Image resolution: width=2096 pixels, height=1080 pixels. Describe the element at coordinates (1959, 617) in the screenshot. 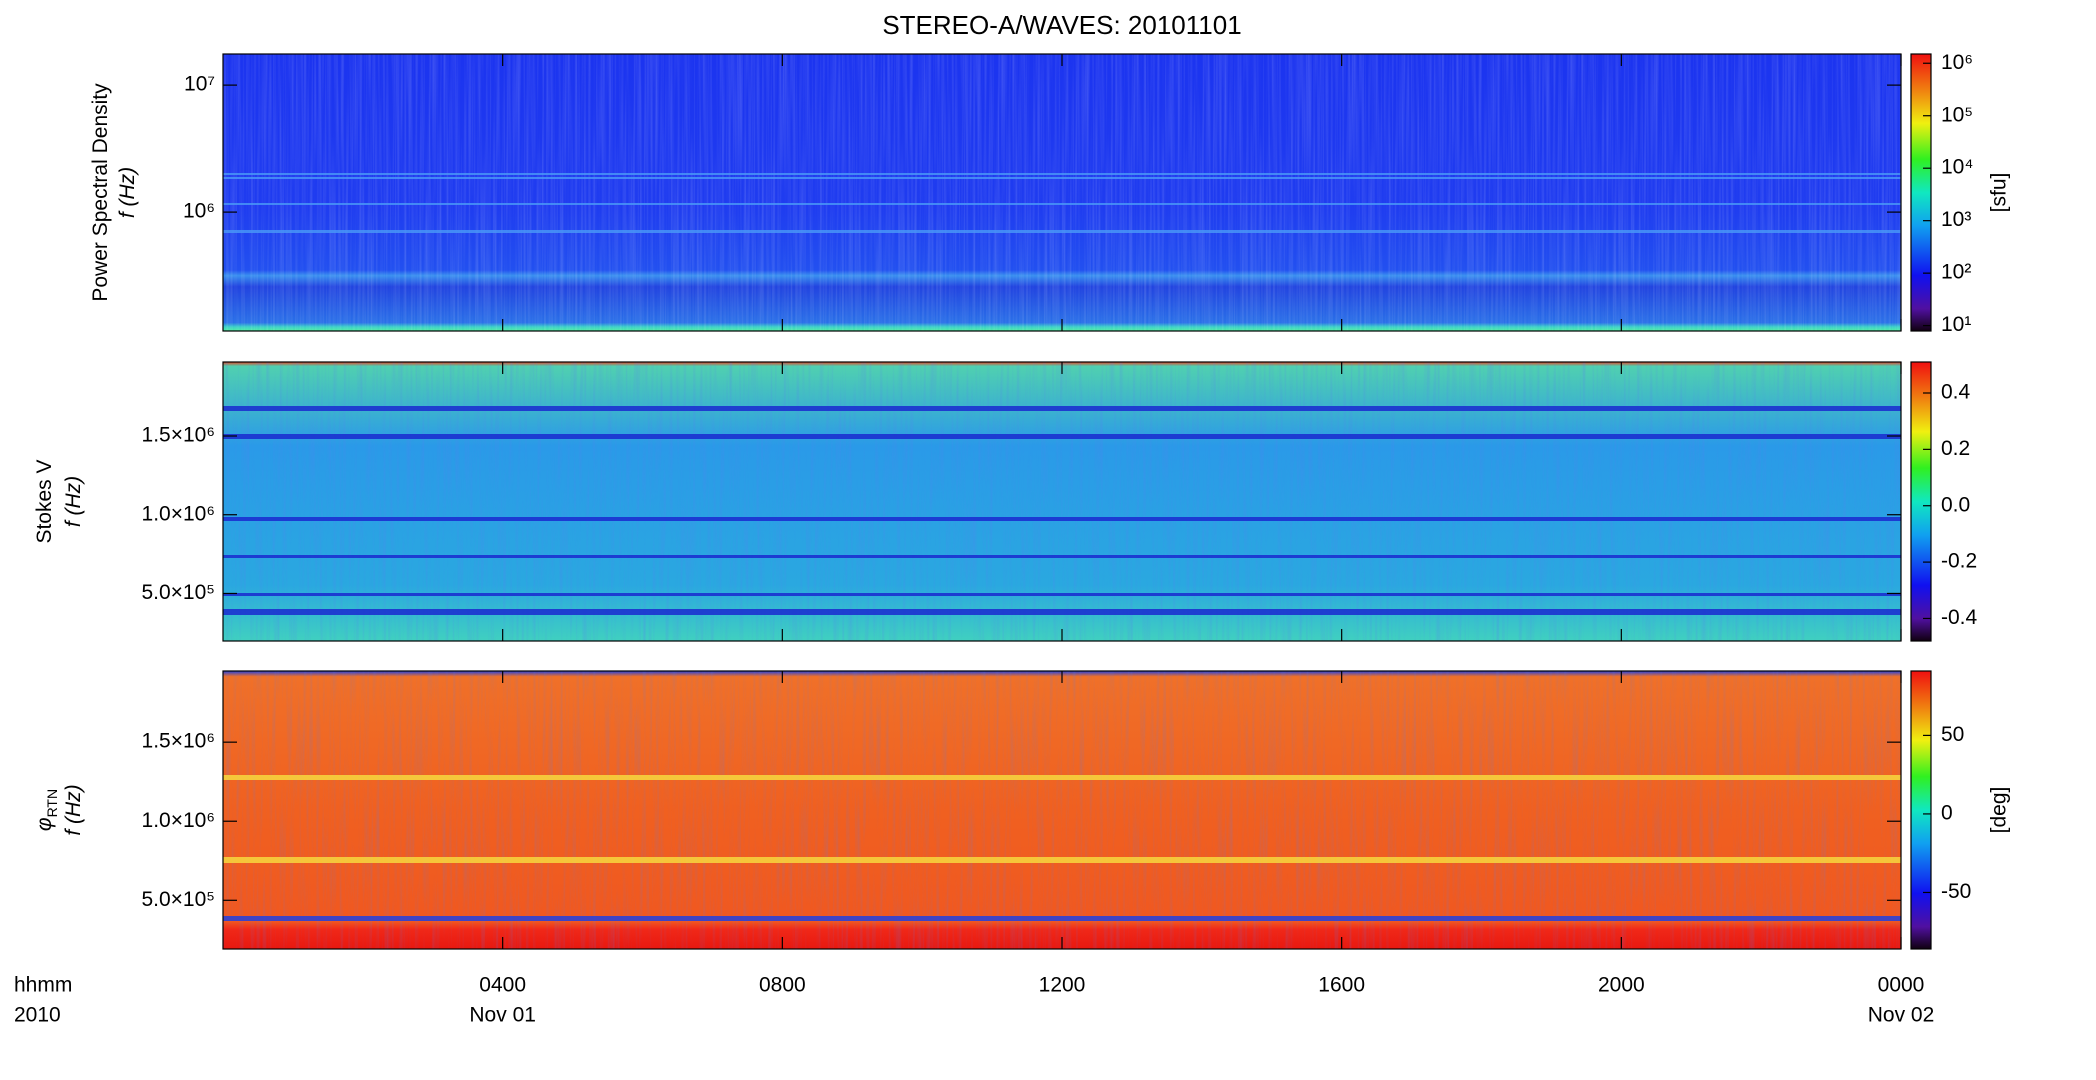

I see `colorbar-tick-label: -0.4` at that location.